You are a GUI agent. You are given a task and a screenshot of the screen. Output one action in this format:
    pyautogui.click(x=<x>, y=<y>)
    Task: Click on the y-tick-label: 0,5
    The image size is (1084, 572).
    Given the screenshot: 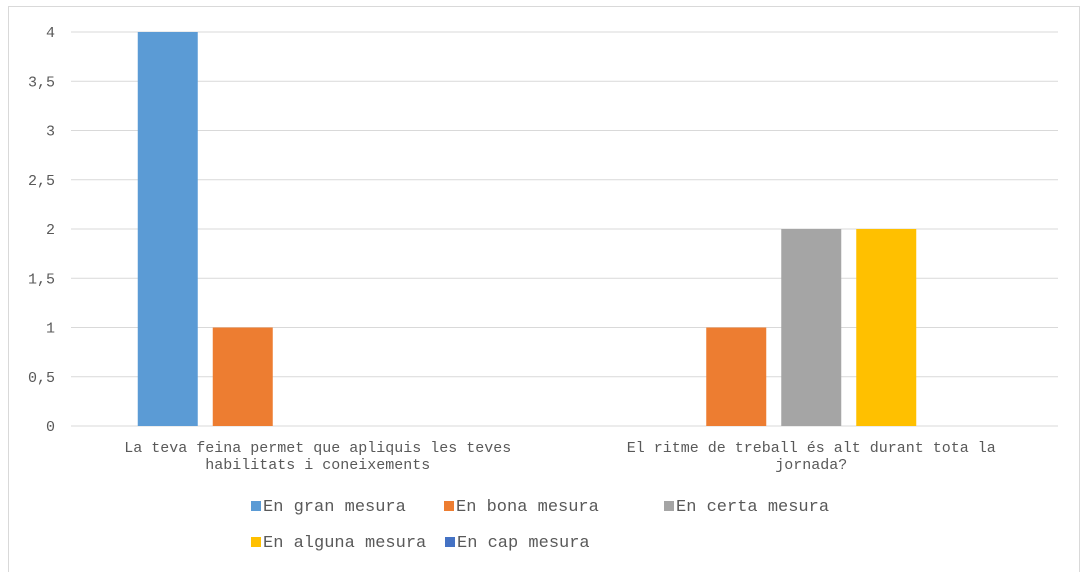 What is the action you would take?
    pyautogui.click(x=41, y=378)
    